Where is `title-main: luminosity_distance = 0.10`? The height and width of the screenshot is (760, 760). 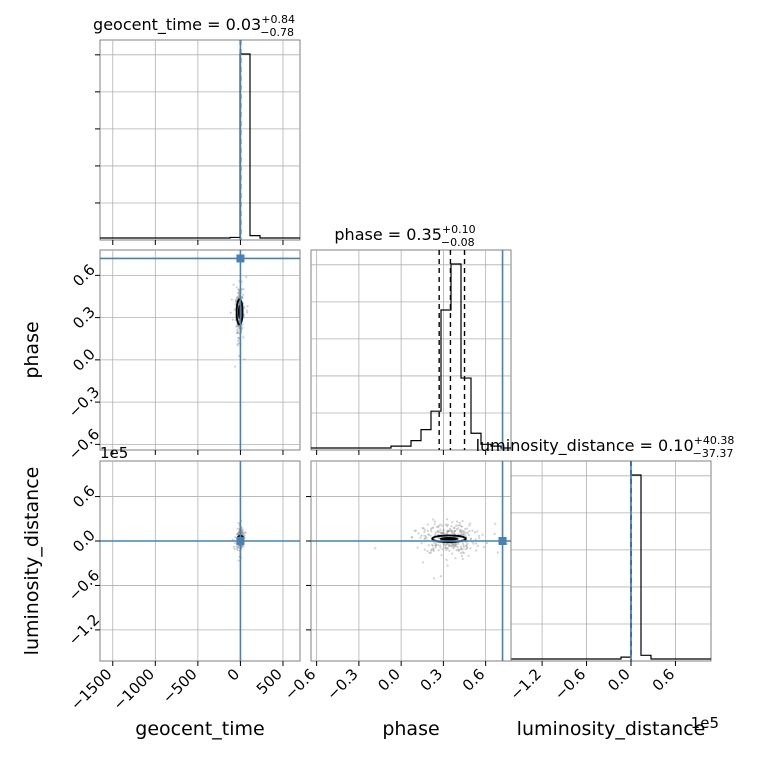 title-main: luminosity_distance = 0.10 is located at coordinates (585, 446).